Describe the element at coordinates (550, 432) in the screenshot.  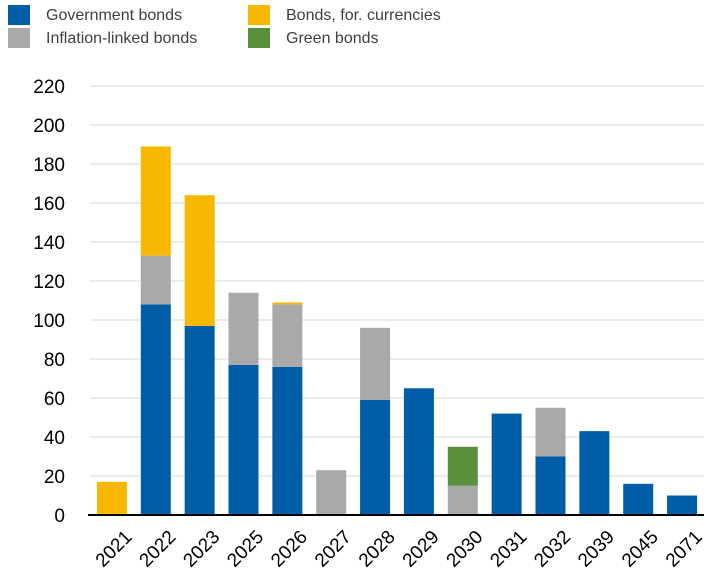
I see `bar-2032-inflation-linked-bonds` at that location.